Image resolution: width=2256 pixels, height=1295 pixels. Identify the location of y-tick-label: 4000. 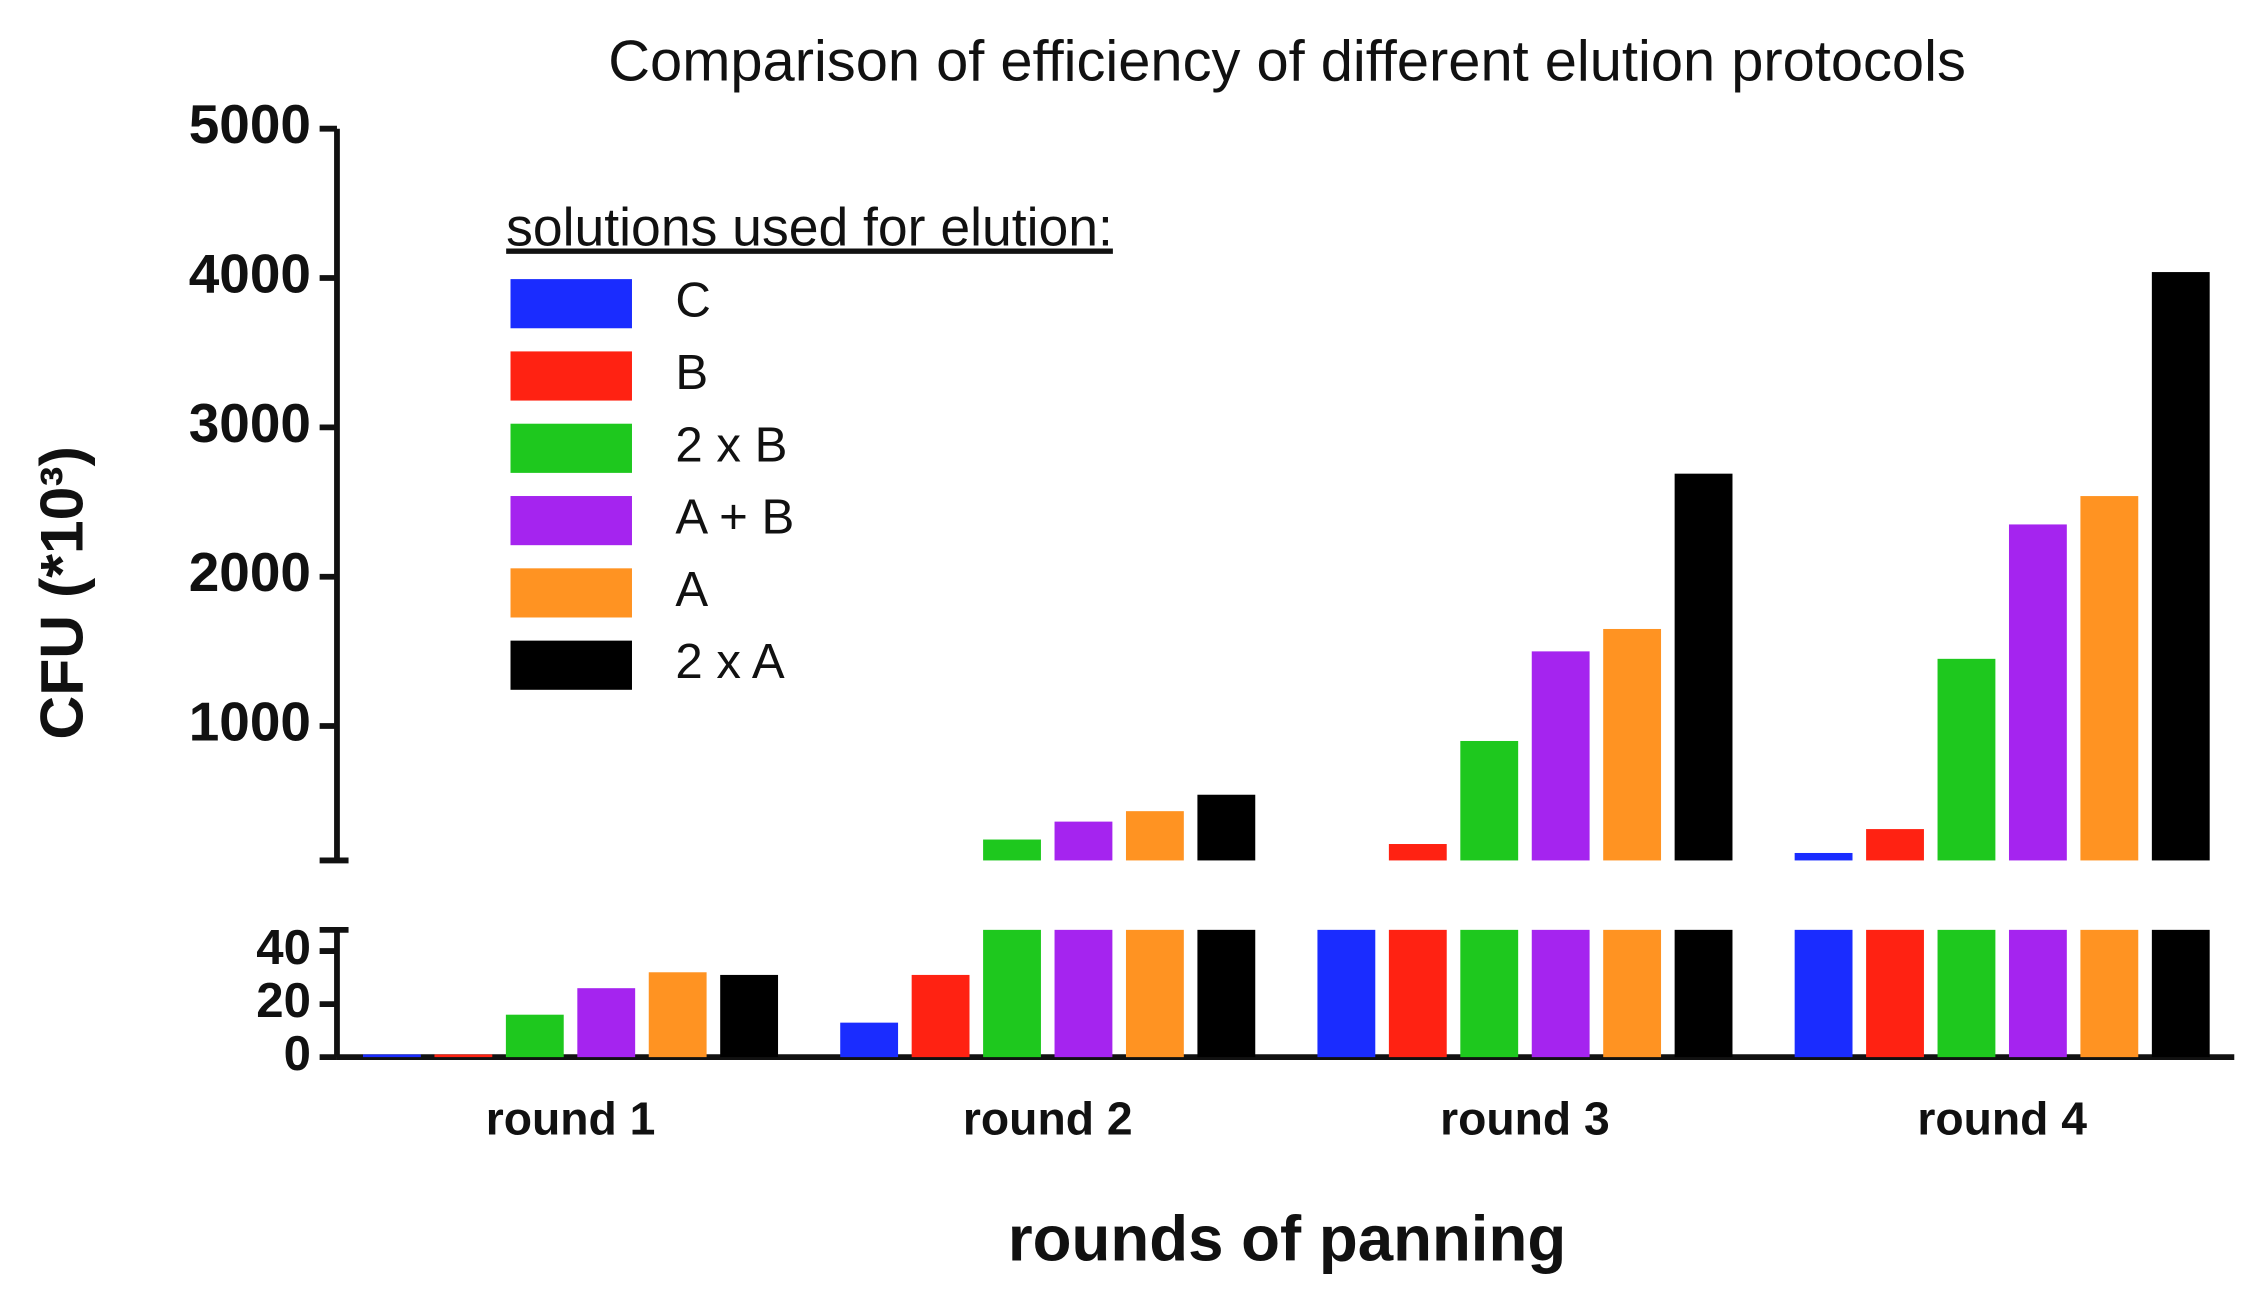
(250, 274).